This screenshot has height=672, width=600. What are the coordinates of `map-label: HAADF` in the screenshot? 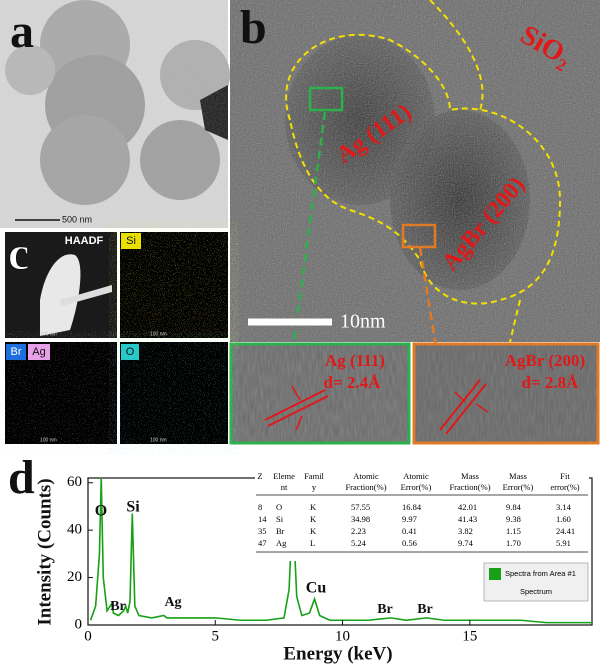 It's located at (84, 241).